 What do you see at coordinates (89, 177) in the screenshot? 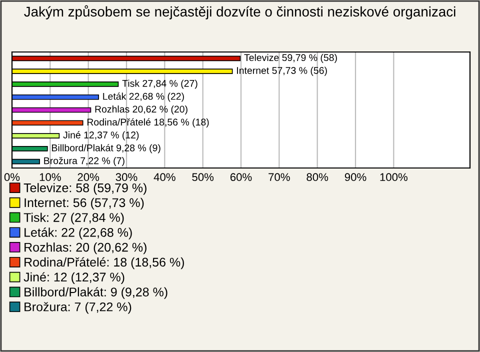
I see `x-tick-label: 20%` at bounding box center [89, 177].